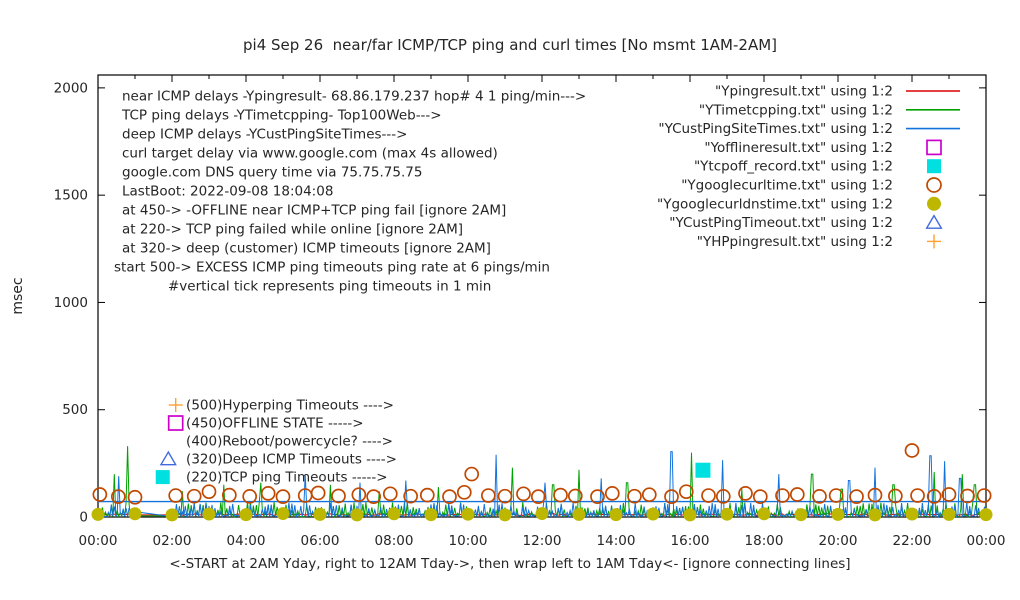 This screenshot has width=1020, height=600. I want to click on x-tick-label: 04:00, so click(246, 541).